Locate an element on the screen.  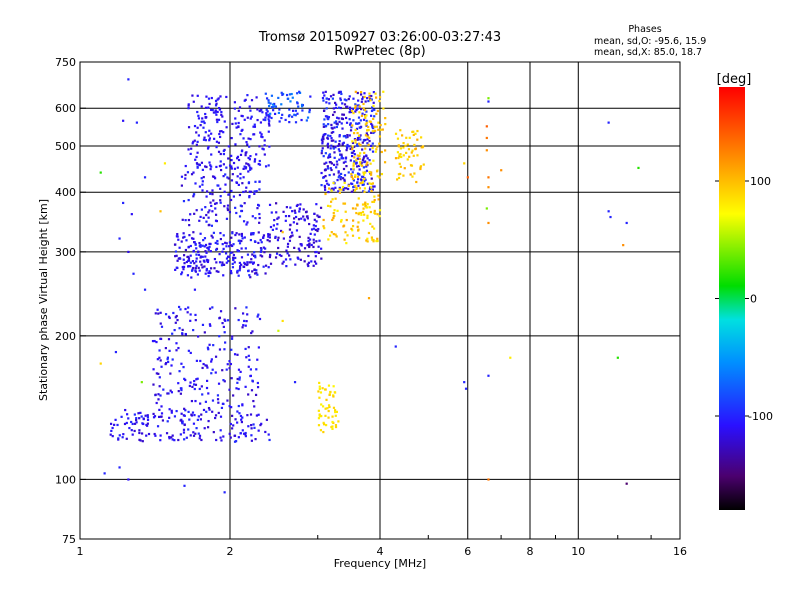
y-tick-label: 100 is located at coordinates (65, 479).